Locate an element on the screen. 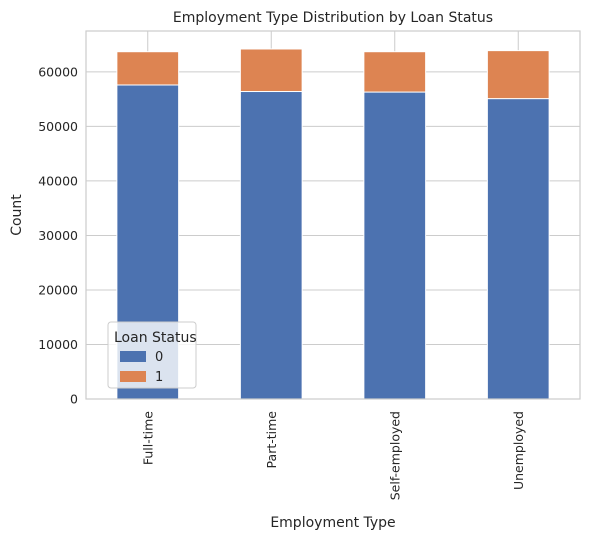  x-tick-label: Part-time is located at coordinates (271, 440).